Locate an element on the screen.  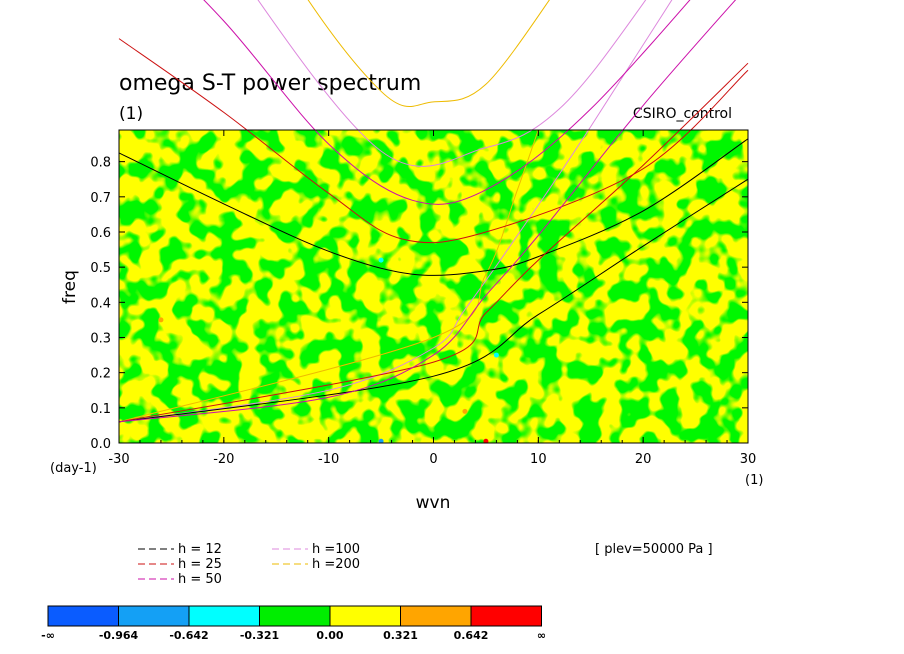
legend-label: h =200 is located at coordinates (336, 564).